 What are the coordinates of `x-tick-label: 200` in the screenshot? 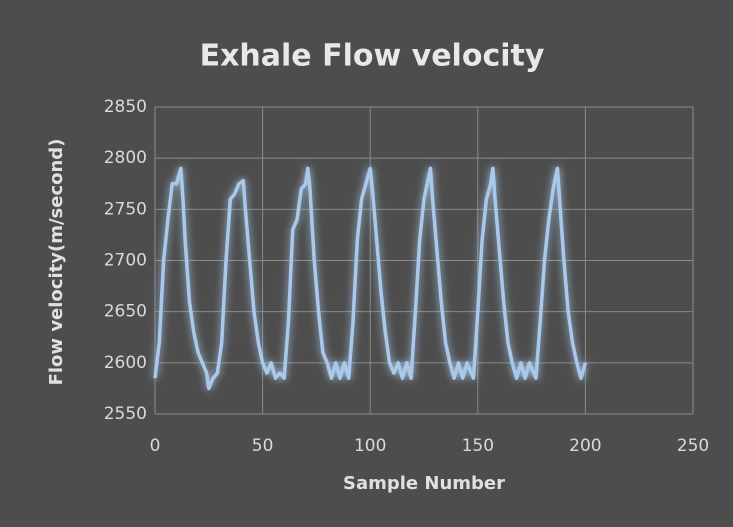 It's located at (585, 446).